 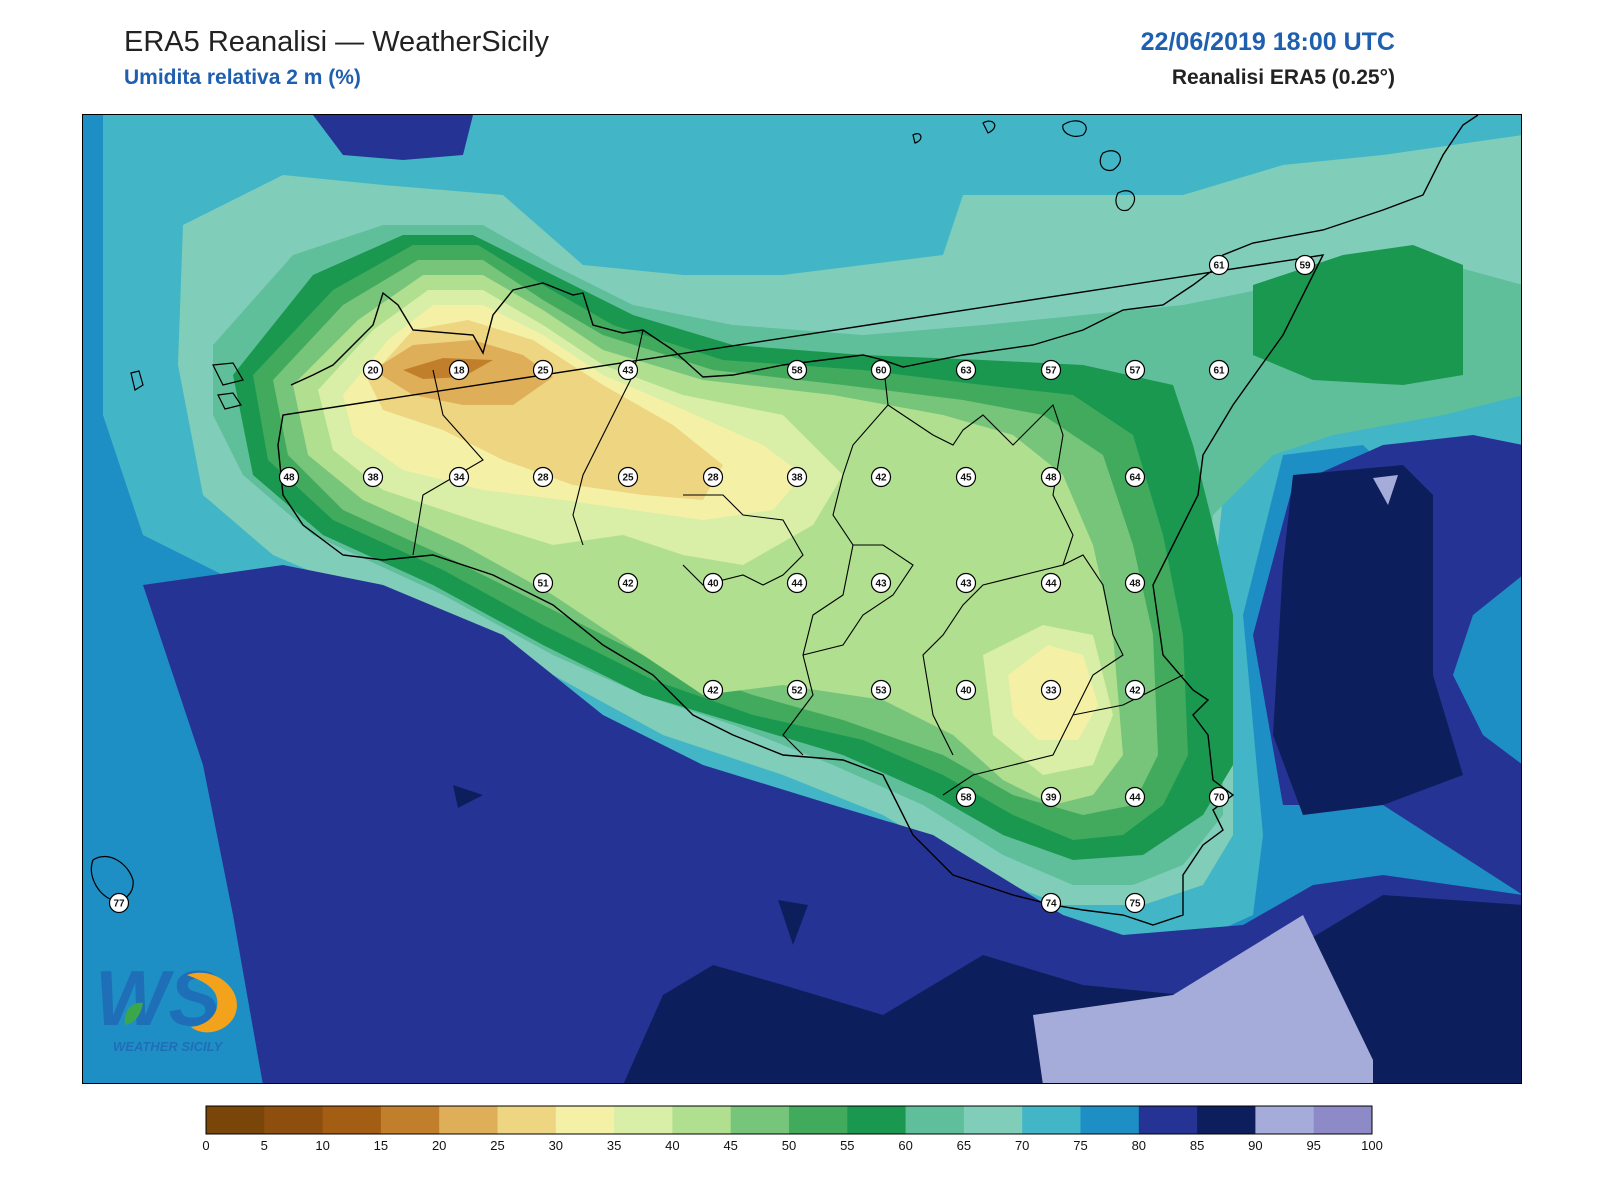 I want to click on station-value: 58, so click(x=797, y=371).